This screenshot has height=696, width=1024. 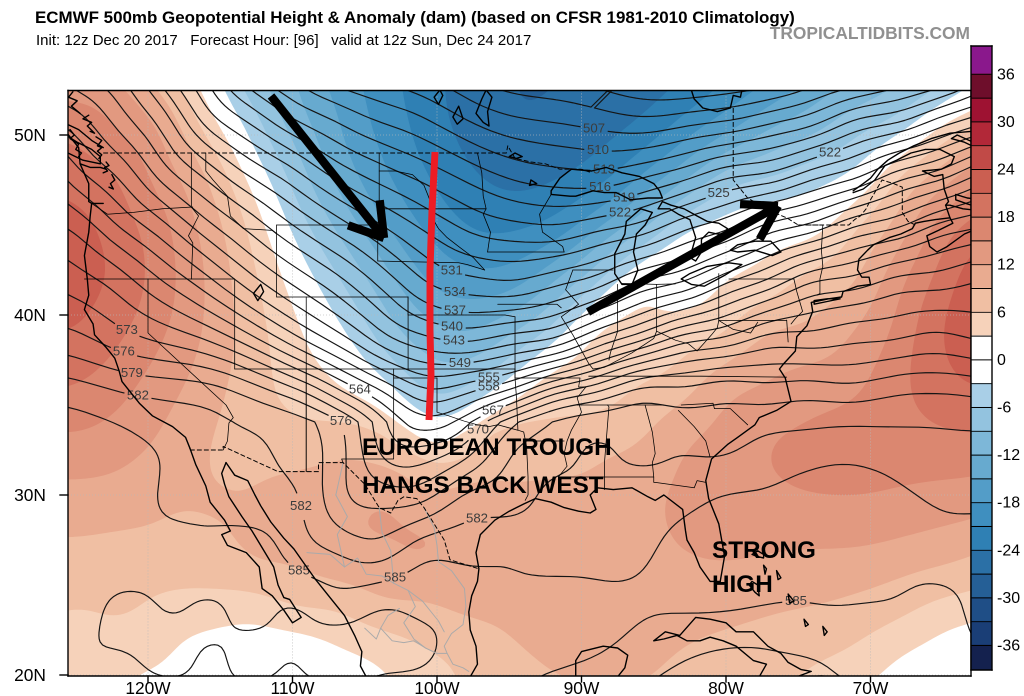 What do you see at coordinates (594, 128) in the screenshot?
I see `svg-text: 507` at bounding box center [594, 128].